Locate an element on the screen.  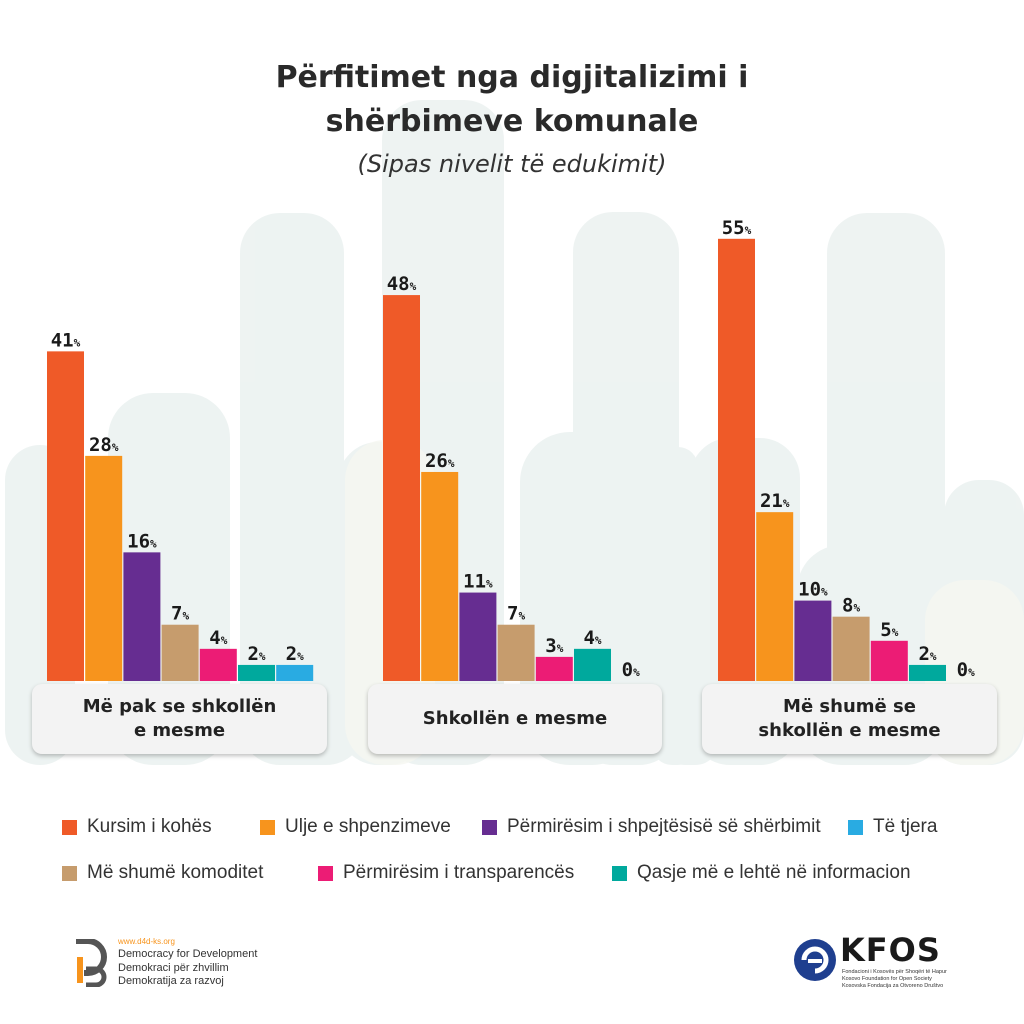
bar-value-label: 8% is located at coordinates (851, 606).